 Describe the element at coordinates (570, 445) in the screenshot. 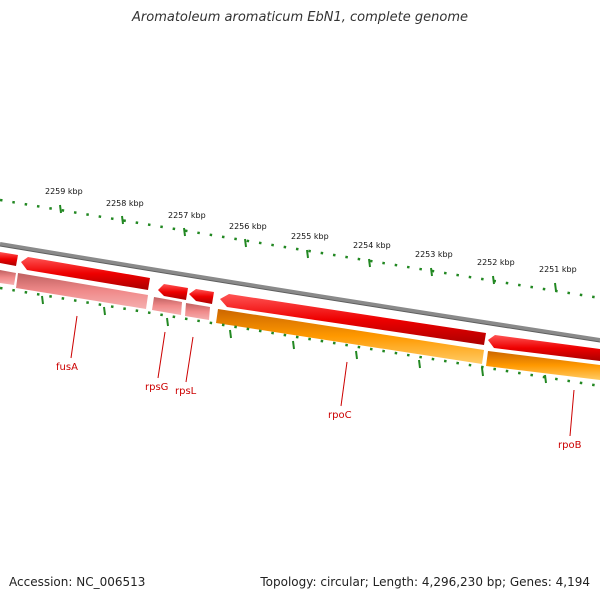

I see `gene-label-rpoB: rpoB` at that location.